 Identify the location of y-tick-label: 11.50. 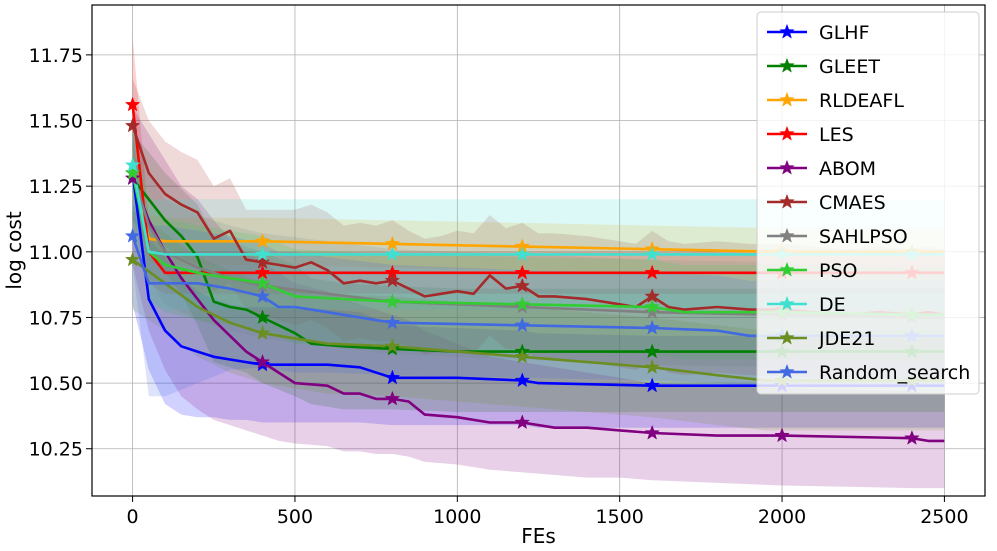
(56, 122).